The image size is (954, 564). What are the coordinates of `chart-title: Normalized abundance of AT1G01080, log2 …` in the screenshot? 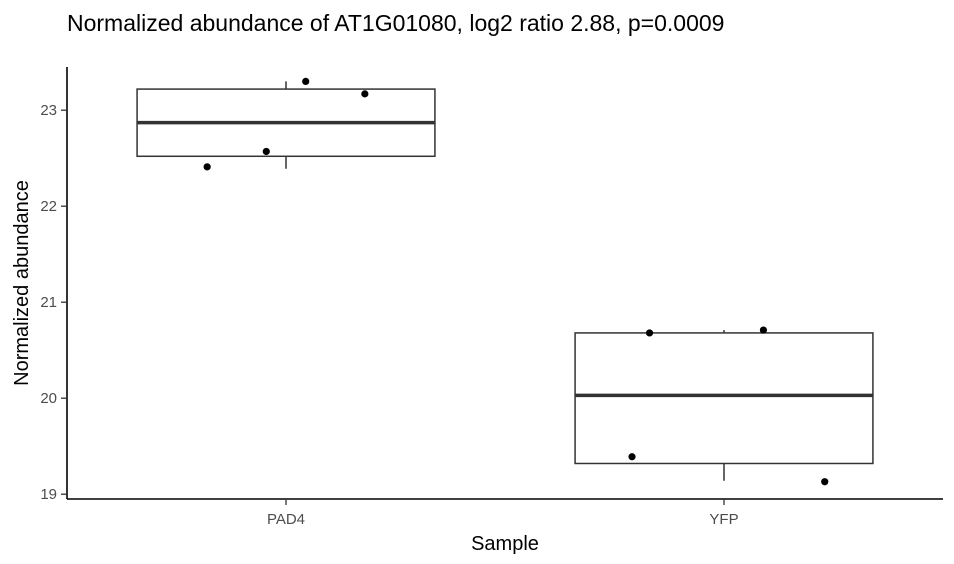 It's located at (395, 23).